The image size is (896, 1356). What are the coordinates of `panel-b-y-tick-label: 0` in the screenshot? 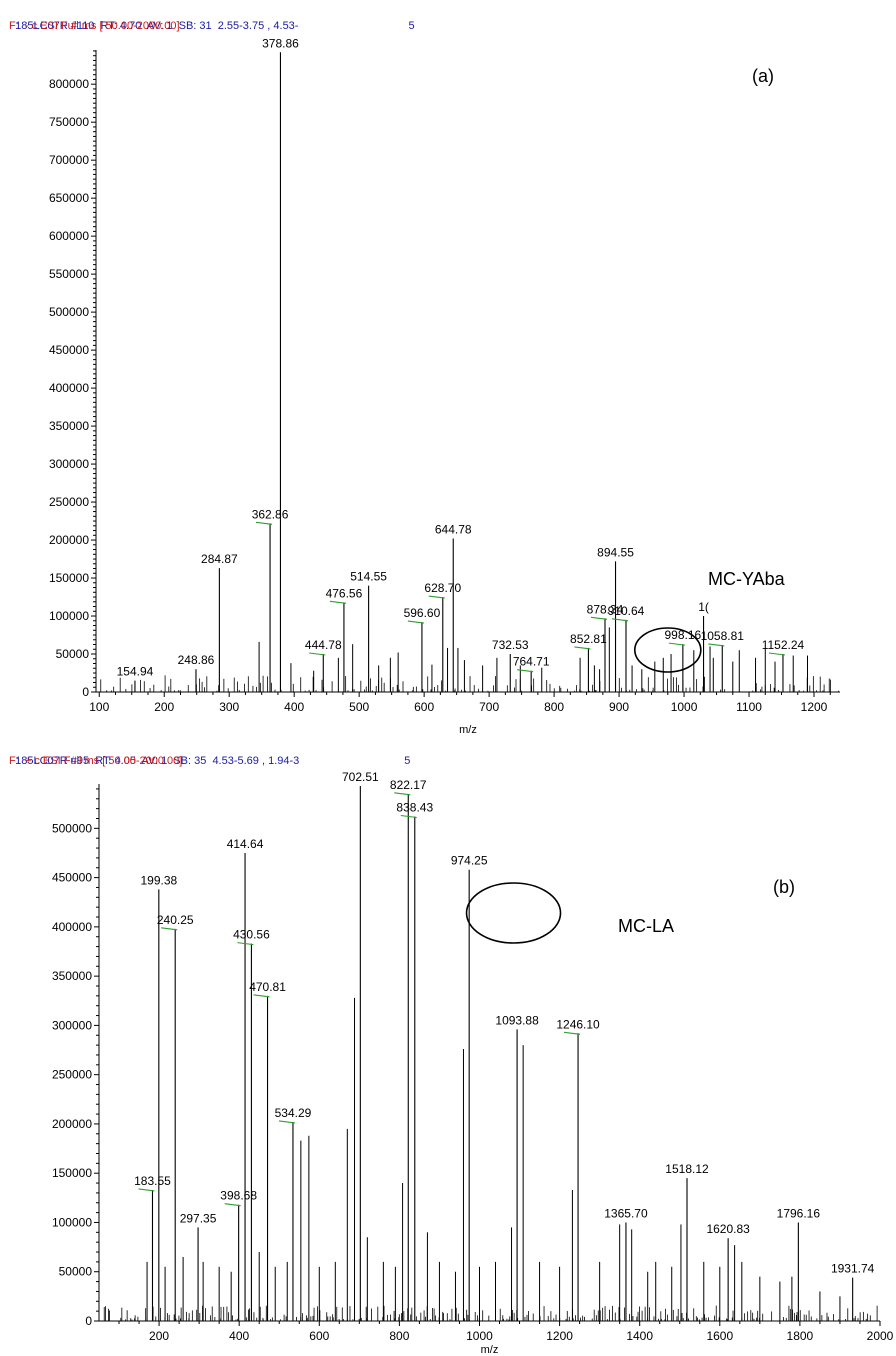 It's located at (88, 1321).